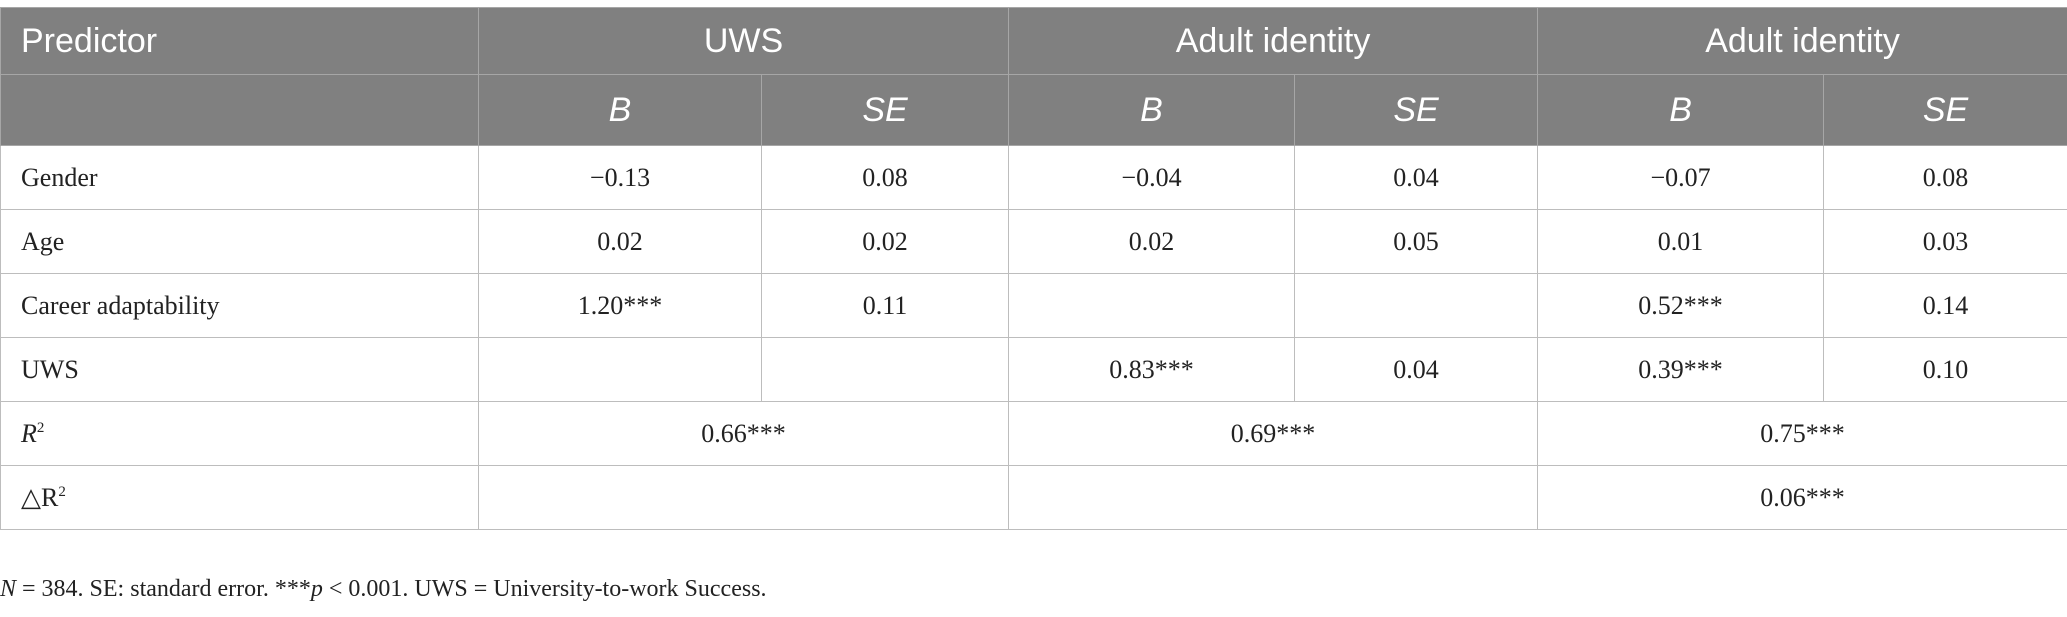  I want to click on value-cell: 0.83***, so click(1152, 369).